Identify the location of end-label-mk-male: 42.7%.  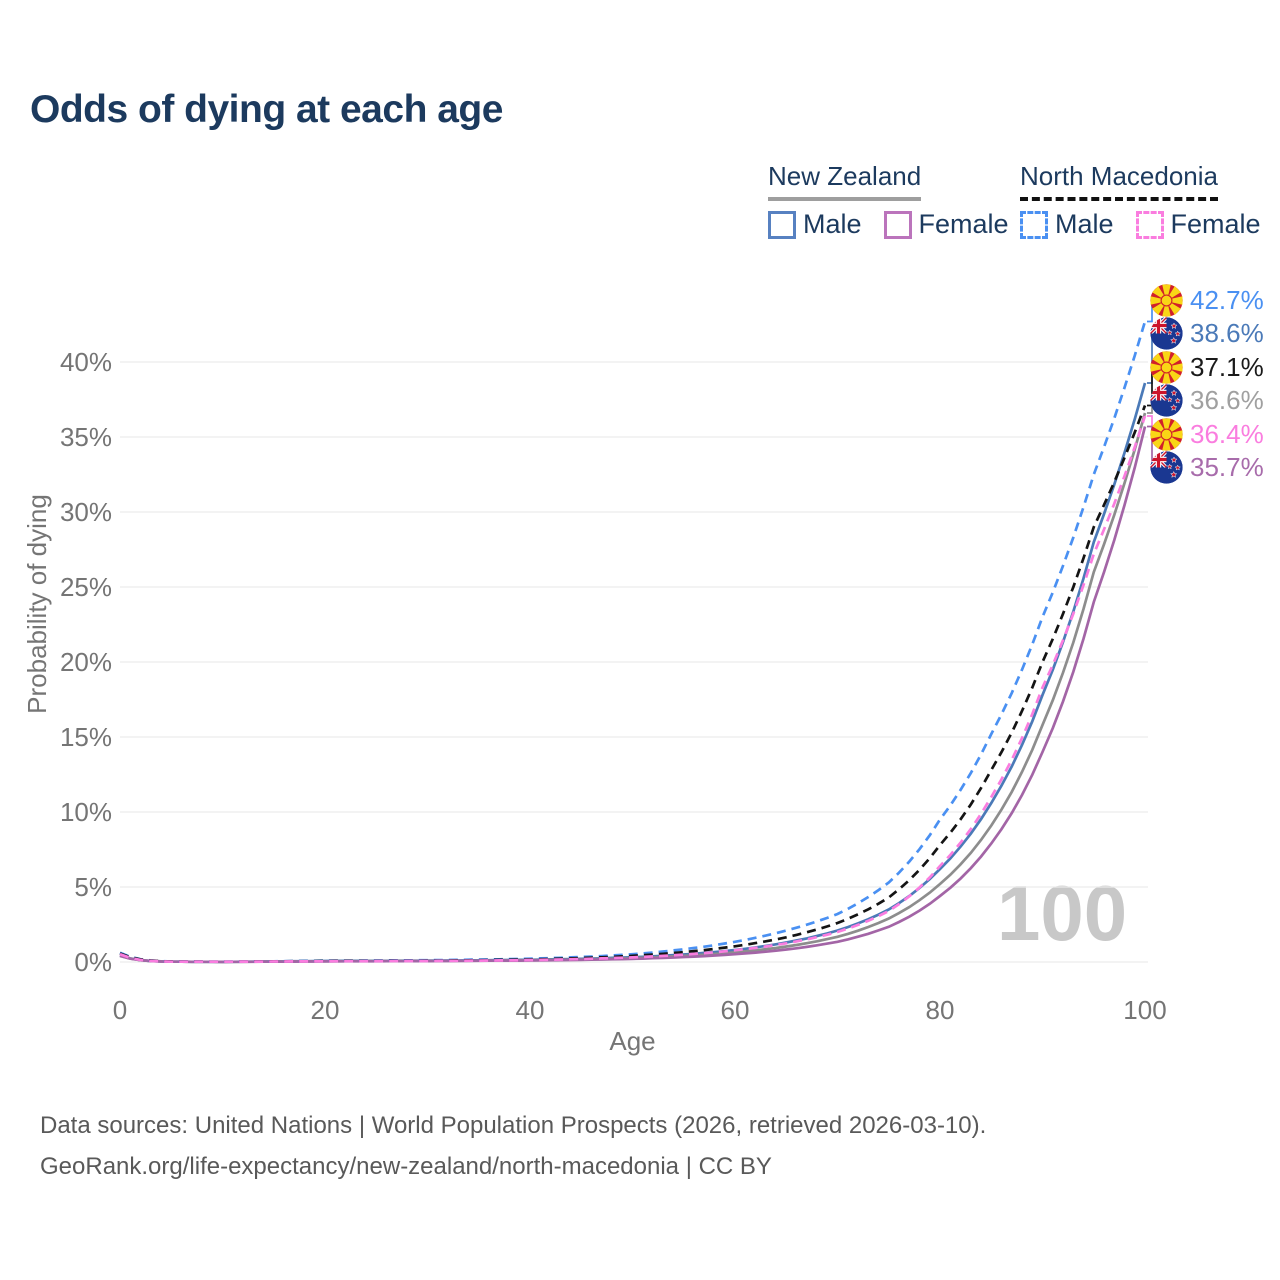
(1207, 300).